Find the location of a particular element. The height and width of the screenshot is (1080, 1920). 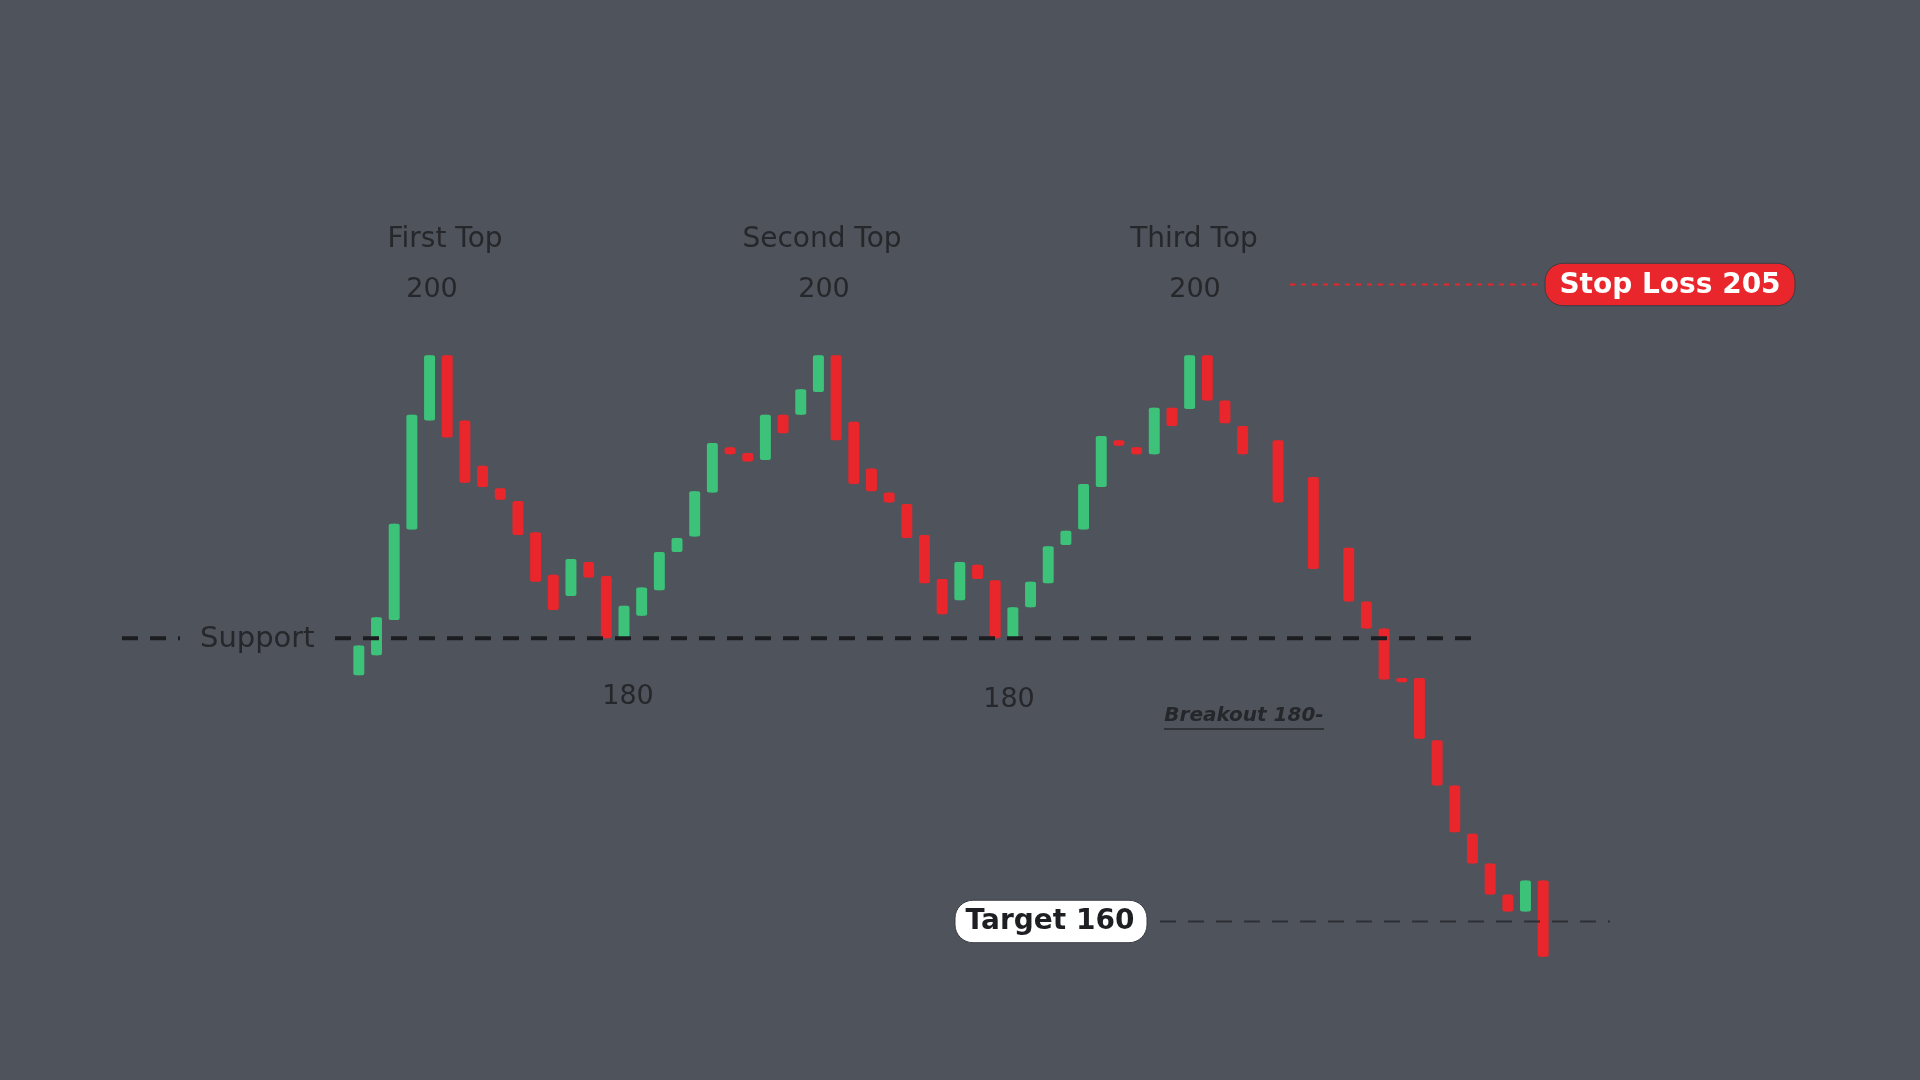

ref-line-label: Target 160 is located at coordinates (1050, 920).